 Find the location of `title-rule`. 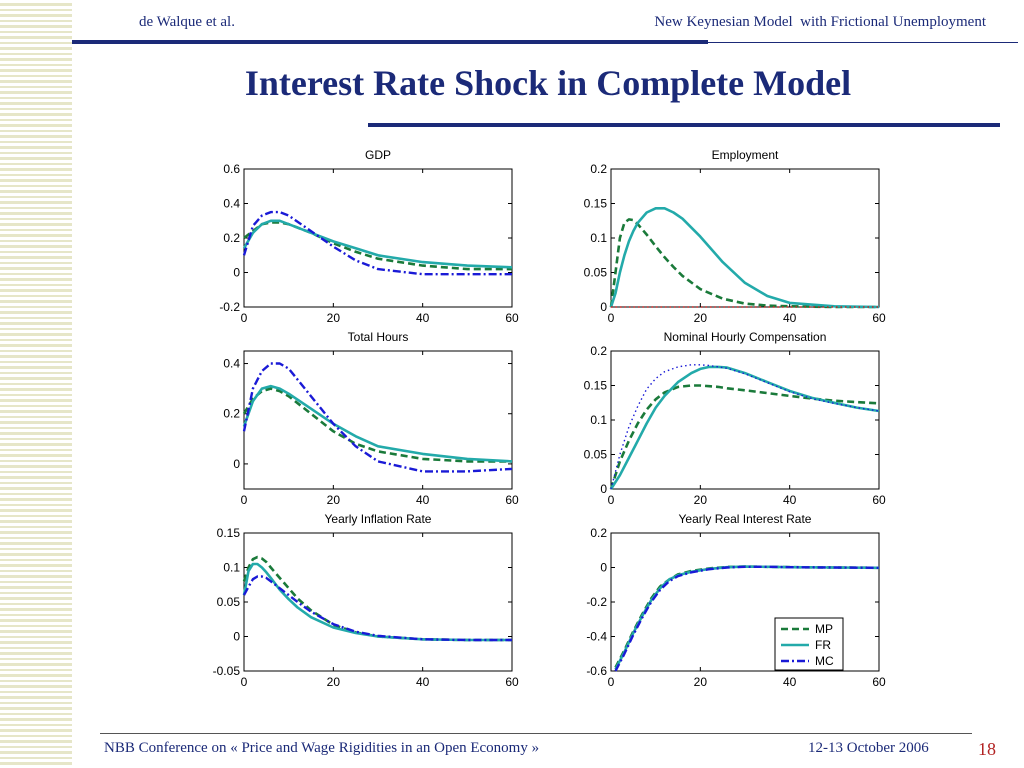

title-rule is located at coordinates (684, 125).